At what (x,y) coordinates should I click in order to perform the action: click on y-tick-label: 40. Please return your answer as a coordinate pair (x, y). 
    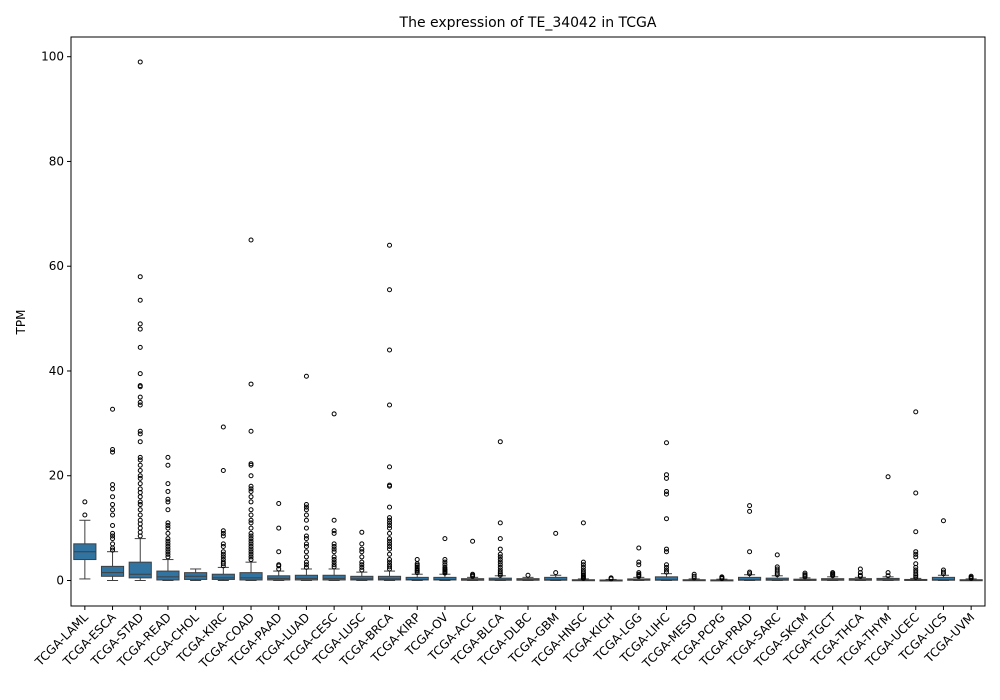
    Looking at the image, I should click on (56, 371).